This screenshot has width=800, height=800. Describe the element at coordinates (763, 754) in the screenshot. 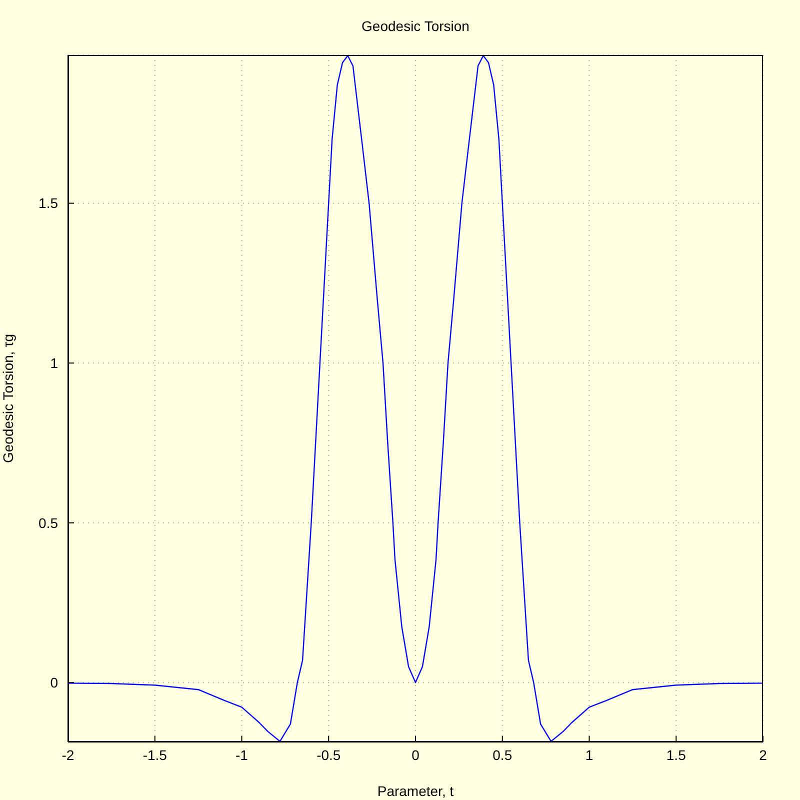

I see `x-tick-label: 2` at that location.